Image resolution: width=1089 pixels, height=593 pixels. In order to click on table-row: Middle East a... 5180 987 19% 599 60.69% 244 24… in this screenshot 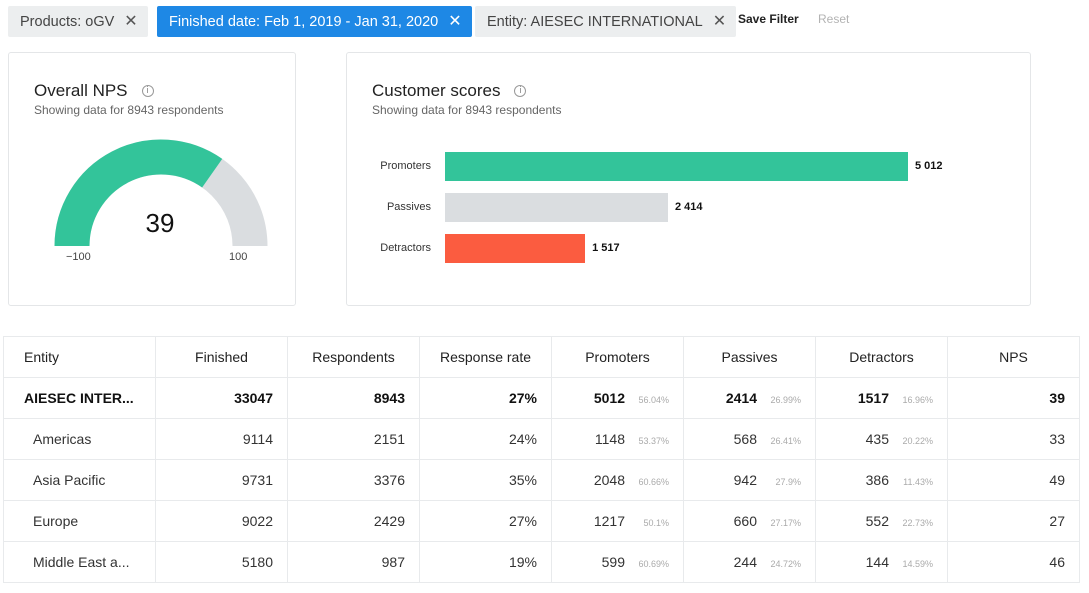, I will do `click(541, 562)`.